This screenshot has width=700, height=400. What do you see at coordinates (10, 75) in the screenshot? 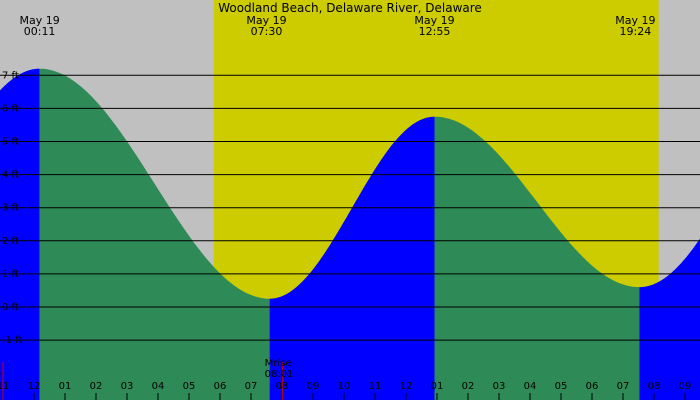
I see `y-tick-label: 7 ft` at bounding box center [10, 75].